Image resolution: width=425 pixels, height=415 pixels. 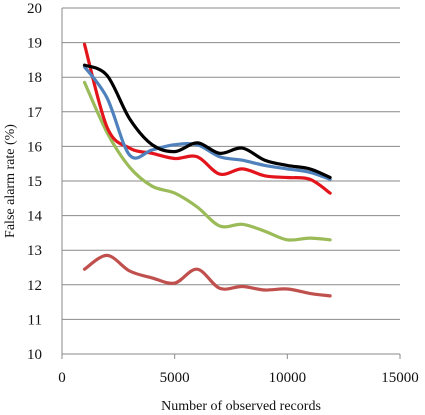 I want to click on y-tick-label: 20, so click(x=34, y=9).